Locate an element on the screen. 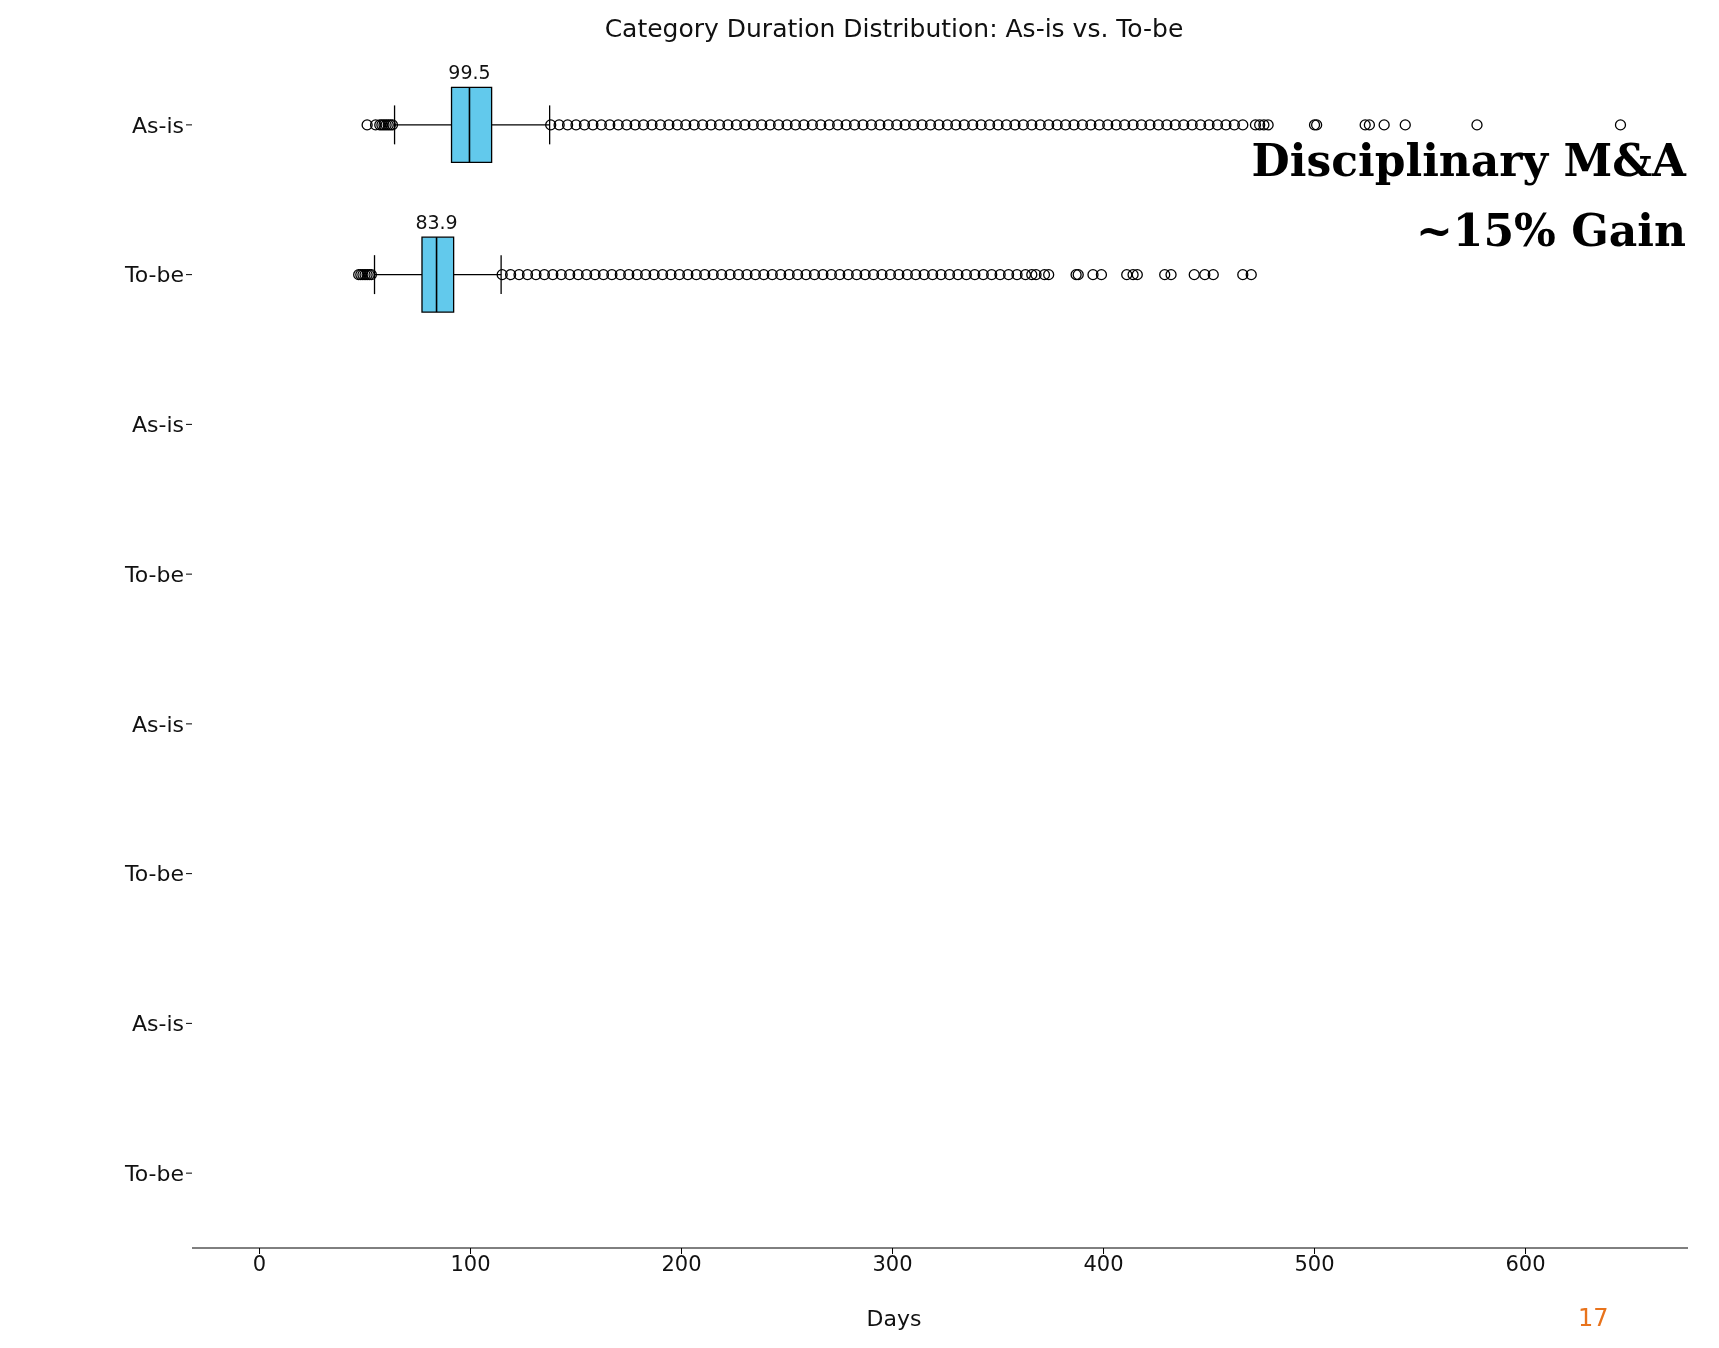  text: 17 is located at coordinates (1593, 1318).